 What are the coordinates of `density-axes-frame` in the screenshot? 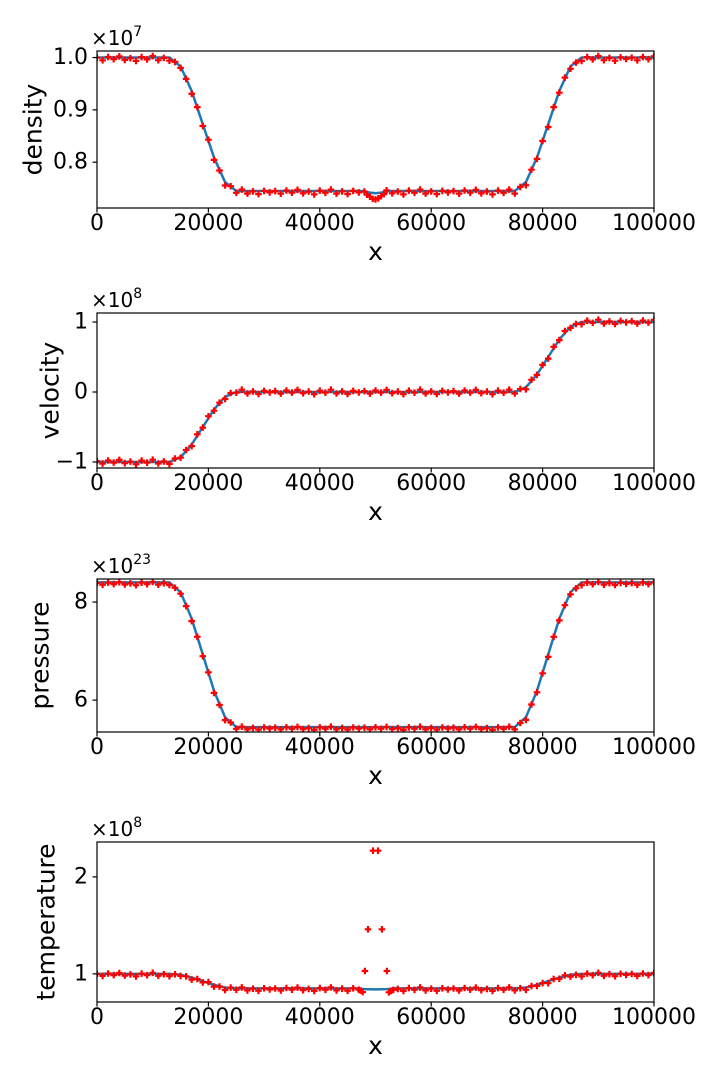 It's located at (375, 129).